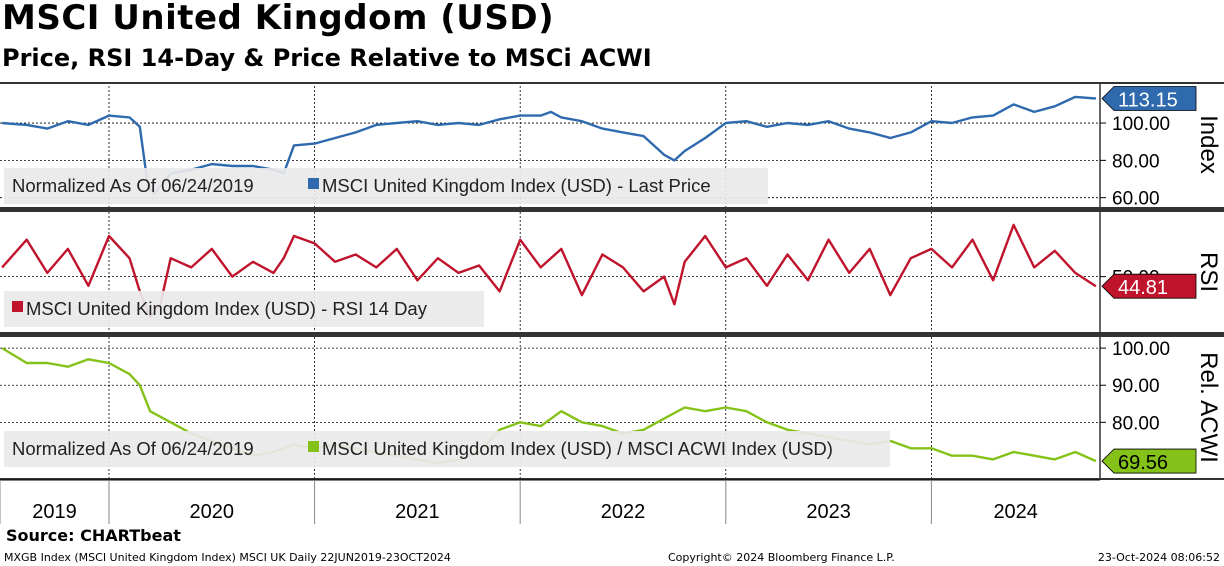  I want to click on source-label: Source: CHARTbeat, so click(93, 535).